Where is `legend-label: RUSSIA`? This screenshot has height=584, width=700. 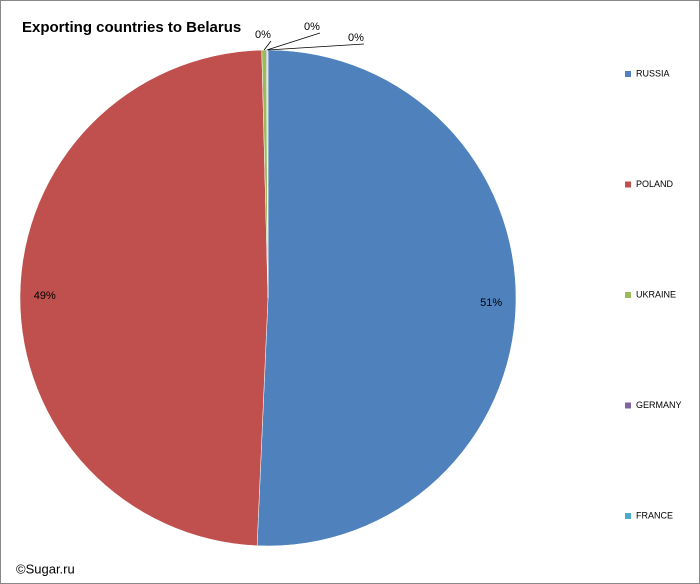
legend-label: RUSSIA is located at coordinates (653, 73).